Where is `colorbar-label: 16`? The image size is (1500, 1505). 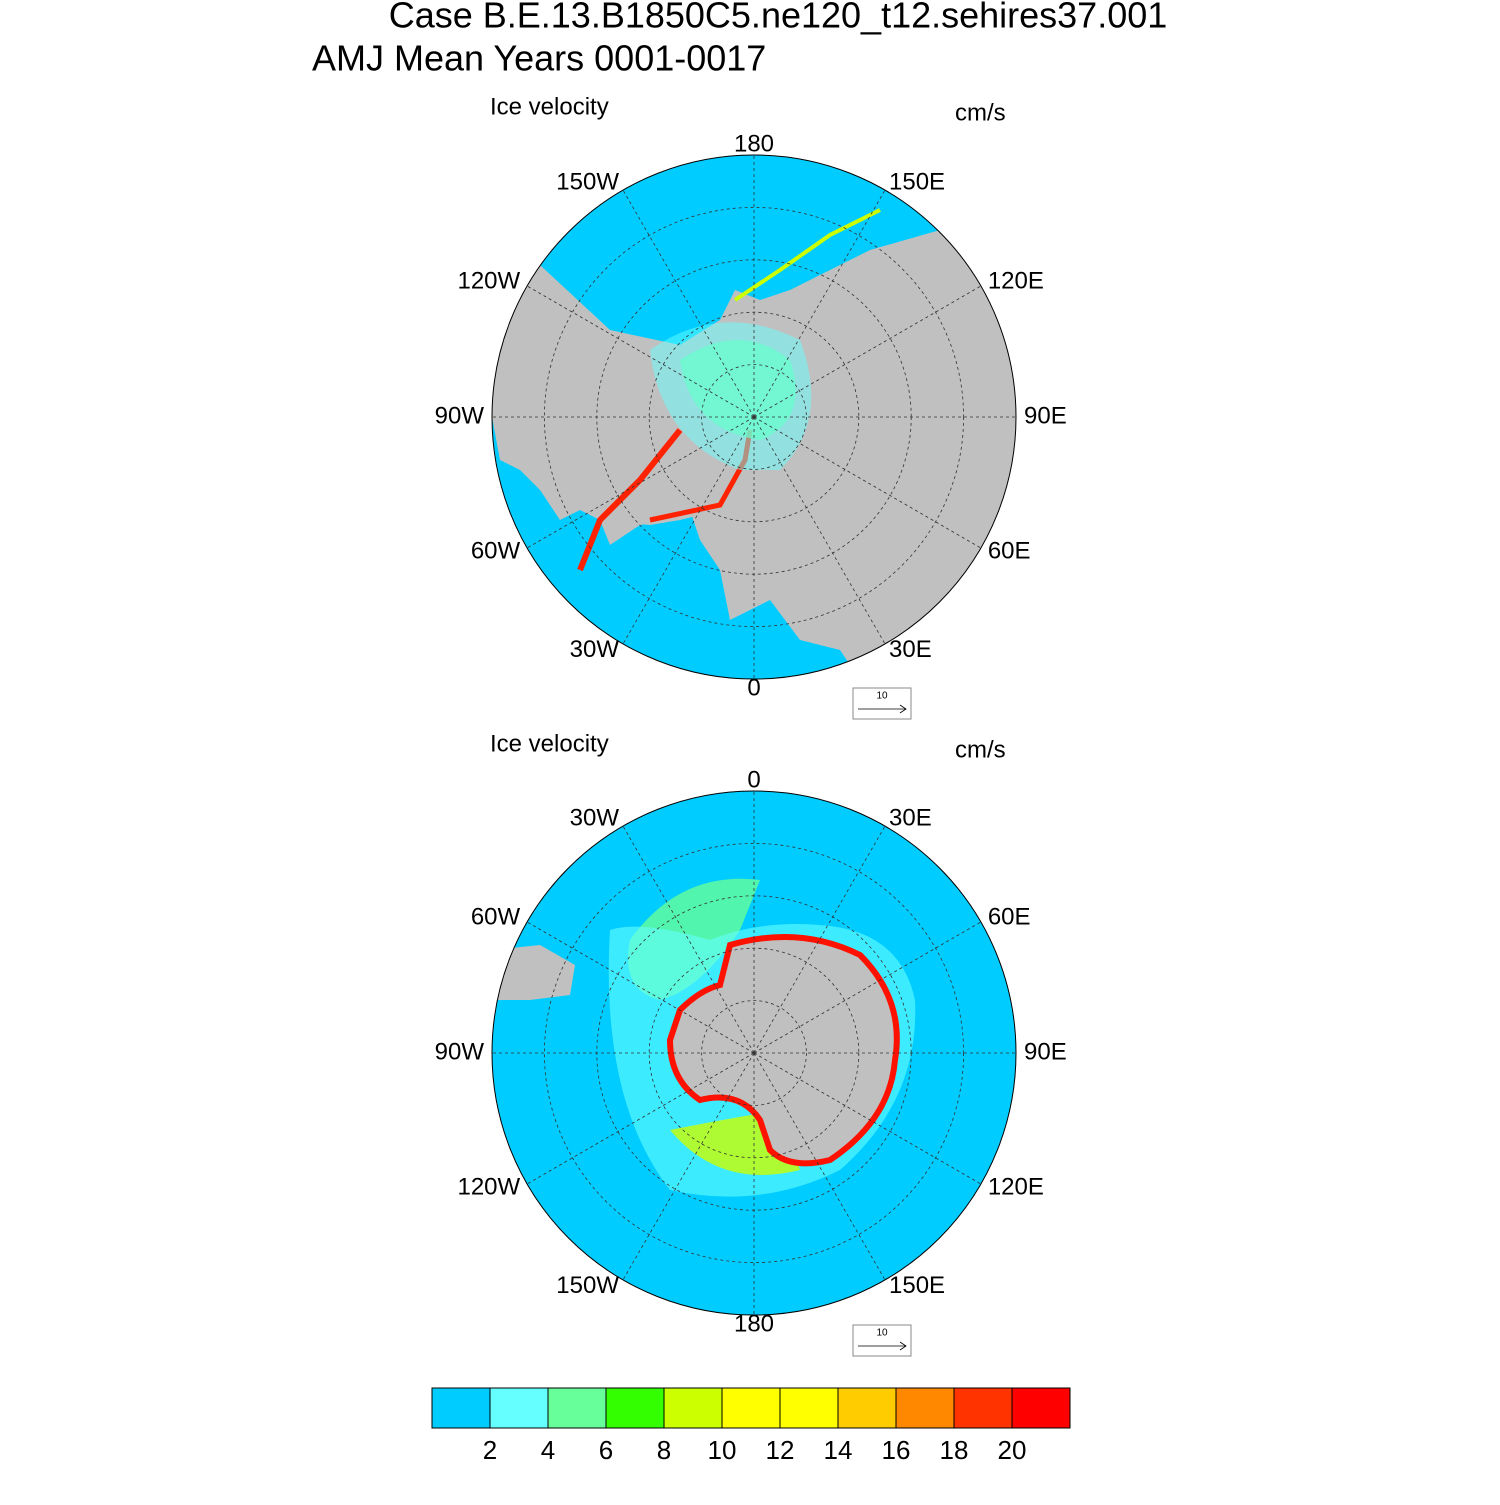 colorbar-label: 16 is located at coordinates (896, 1450).